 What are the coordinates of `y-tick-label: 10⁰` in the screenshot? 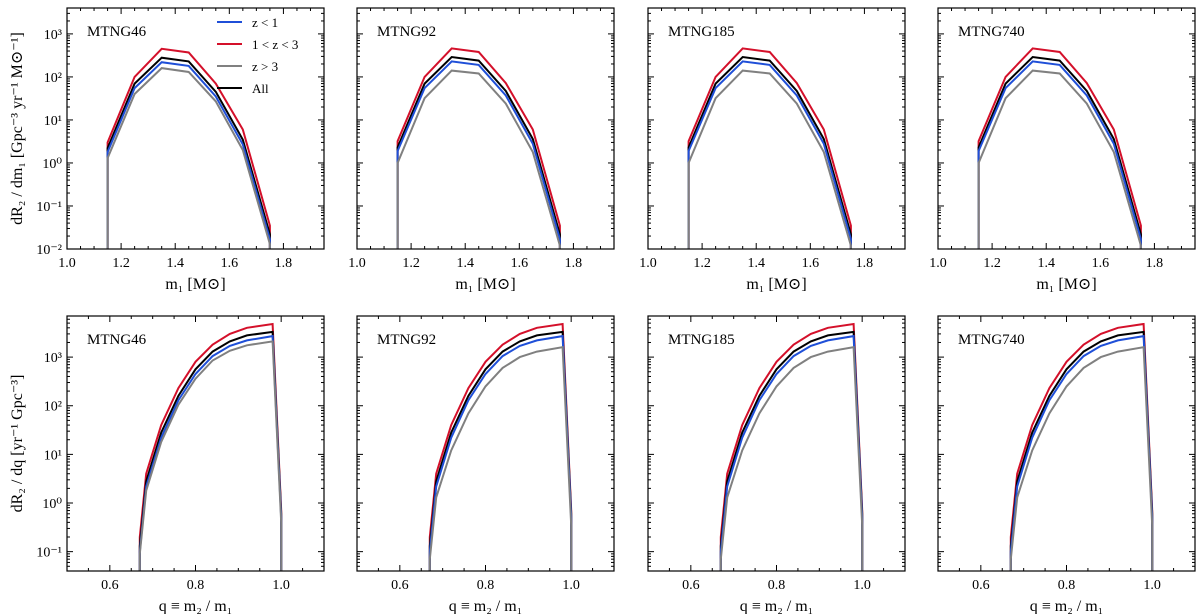 It's located at (52, 504).